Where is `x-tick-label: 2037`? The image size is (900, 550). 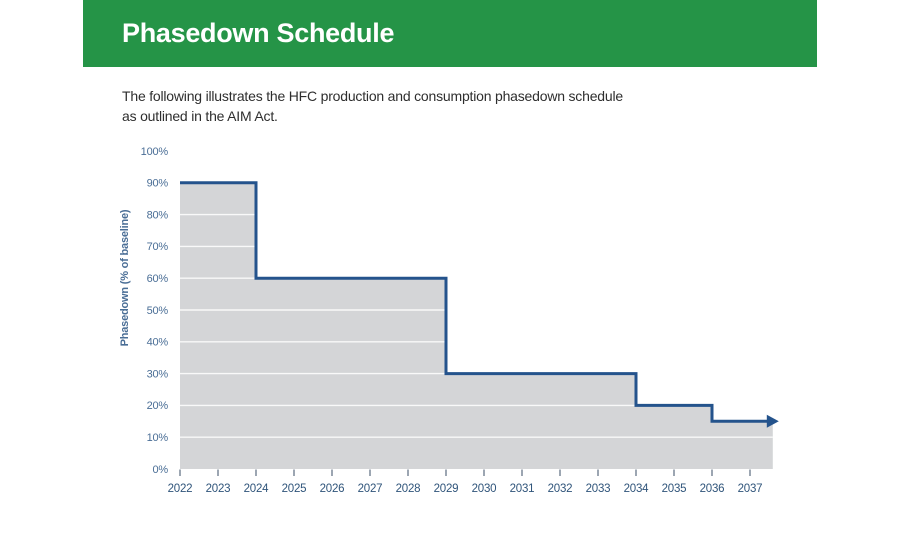 x-tick-label: 2037 is located at coordinates (750, 489).